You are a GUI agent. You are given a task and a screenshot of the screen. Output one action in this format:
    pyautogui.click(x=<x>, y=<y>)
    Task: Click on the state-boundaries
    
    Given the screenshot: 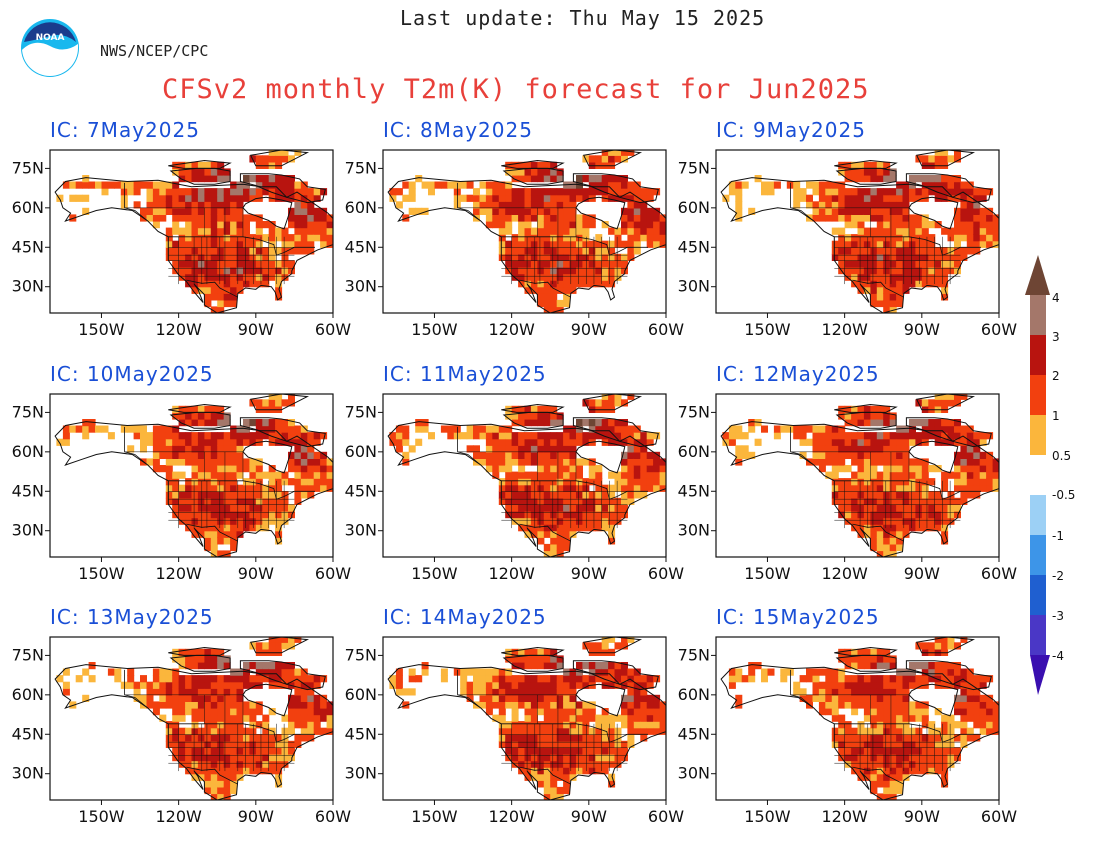 What is the action you would take?
    pyautogui.click(x=875, y=490)
    